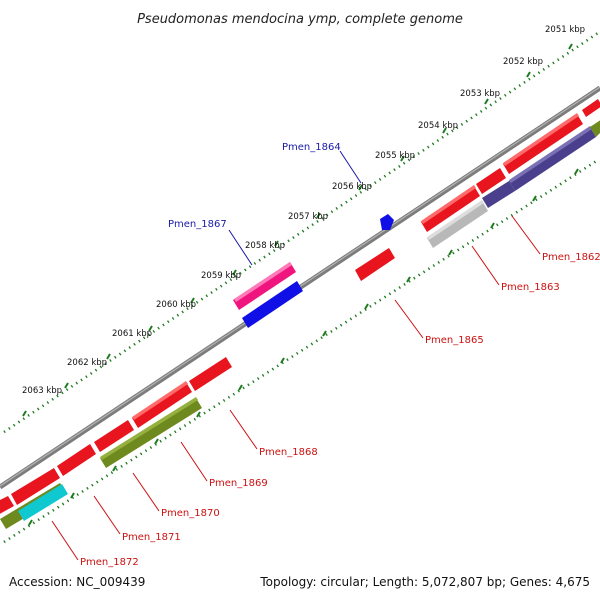 The height and width of the screenshot is (600, 600). What do you see at coordinates (190, 513) in the screenshot?
I see `gene-label-pmen-1870: Pmen_1870` at bounding box center [190, 513].